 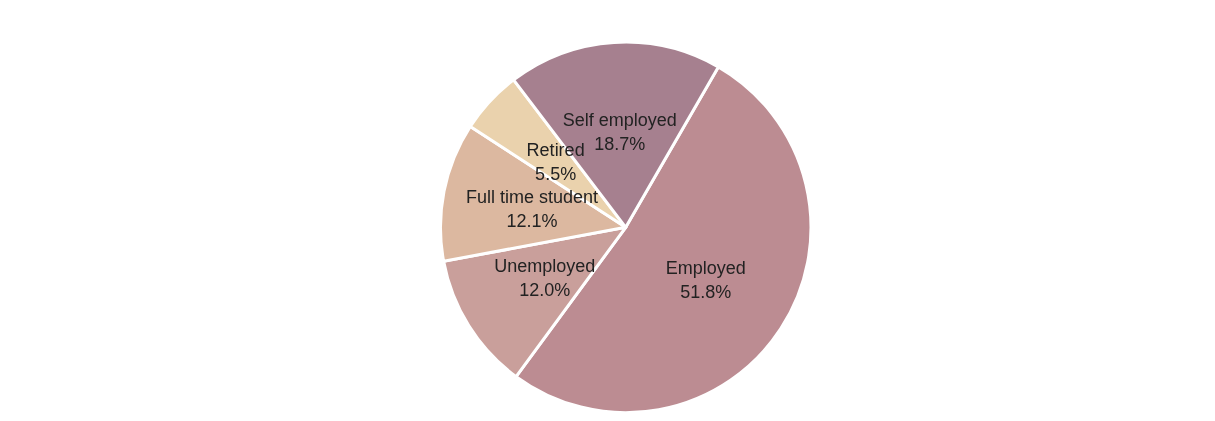 What do you see at coordinates (545, 290) in the screenshot?
I see `data-label: 12.0%` at bounding box center [545, 290].